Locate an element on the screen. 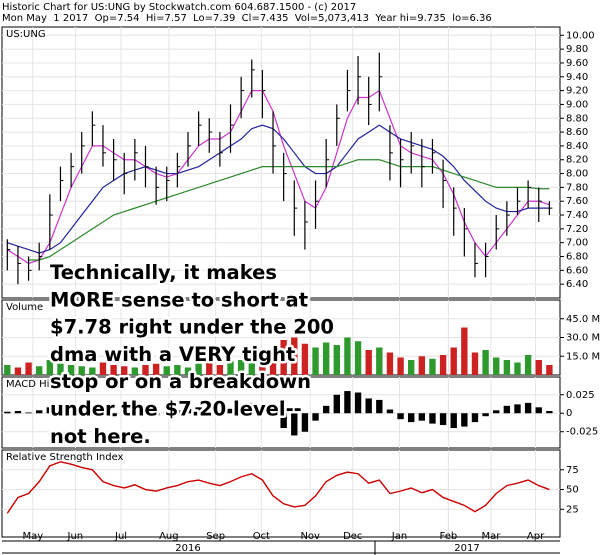 Image resolution: width=600 pixels, height=555 pixels. y-tick-label: 6.40 is located at coordinates (577, 284).